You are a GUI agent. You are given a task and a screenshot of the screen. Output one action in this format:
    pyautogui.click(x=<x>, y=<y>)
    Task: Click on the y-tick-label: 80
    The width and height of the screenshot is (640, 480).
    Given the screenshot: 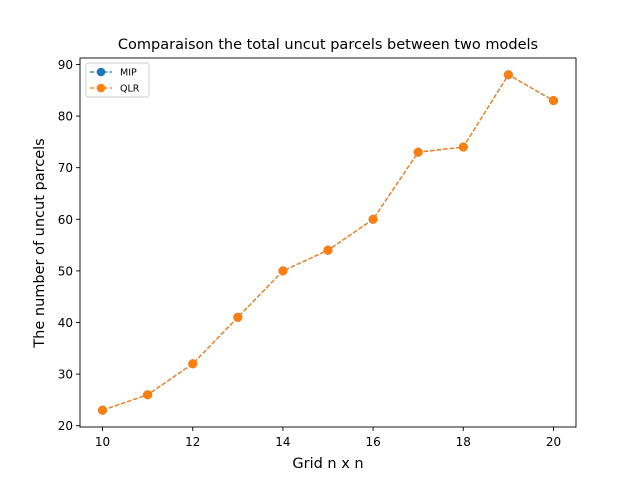 What is the action you would take?
    pyautogui.click(x=65, y=117)
    